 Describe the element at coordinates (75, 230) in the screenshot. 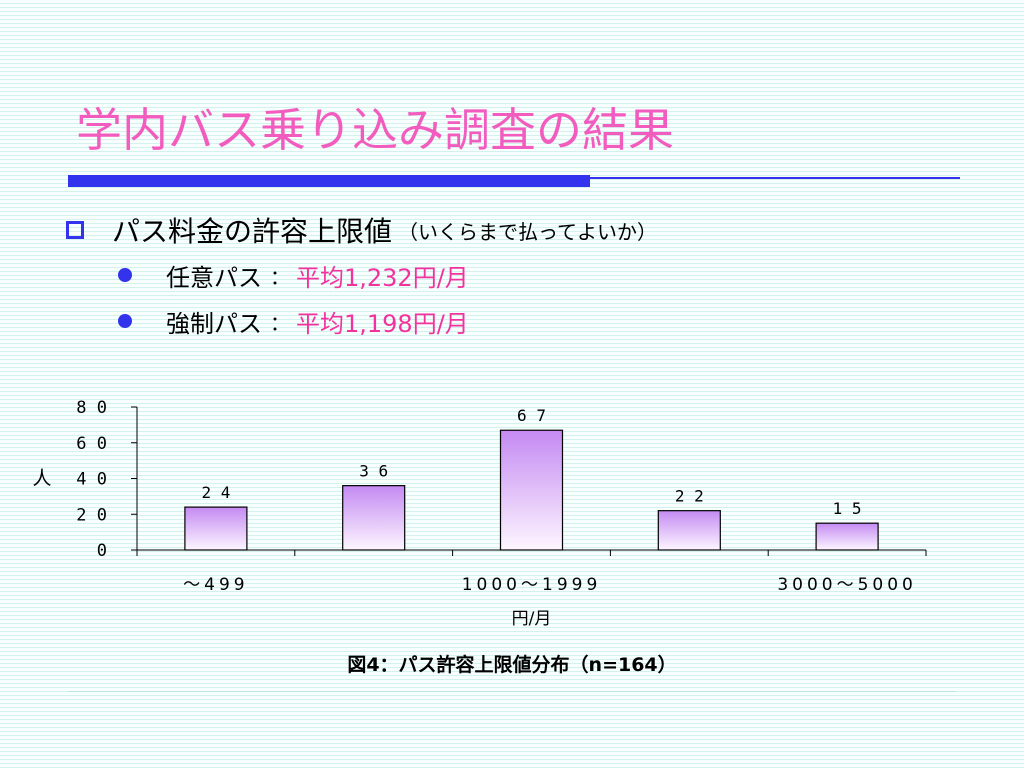

I see `square-bullet-icon` at that location.